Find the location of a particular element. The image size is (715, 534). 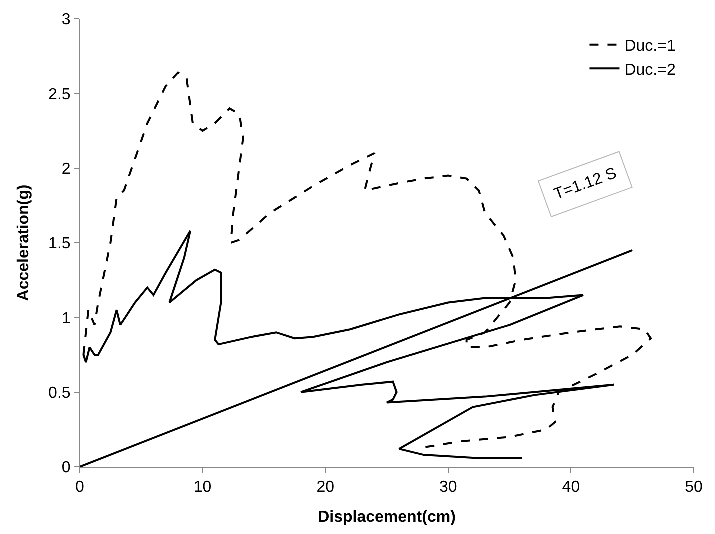

y-tick-label: 3 is located at coordinates (66, 20).